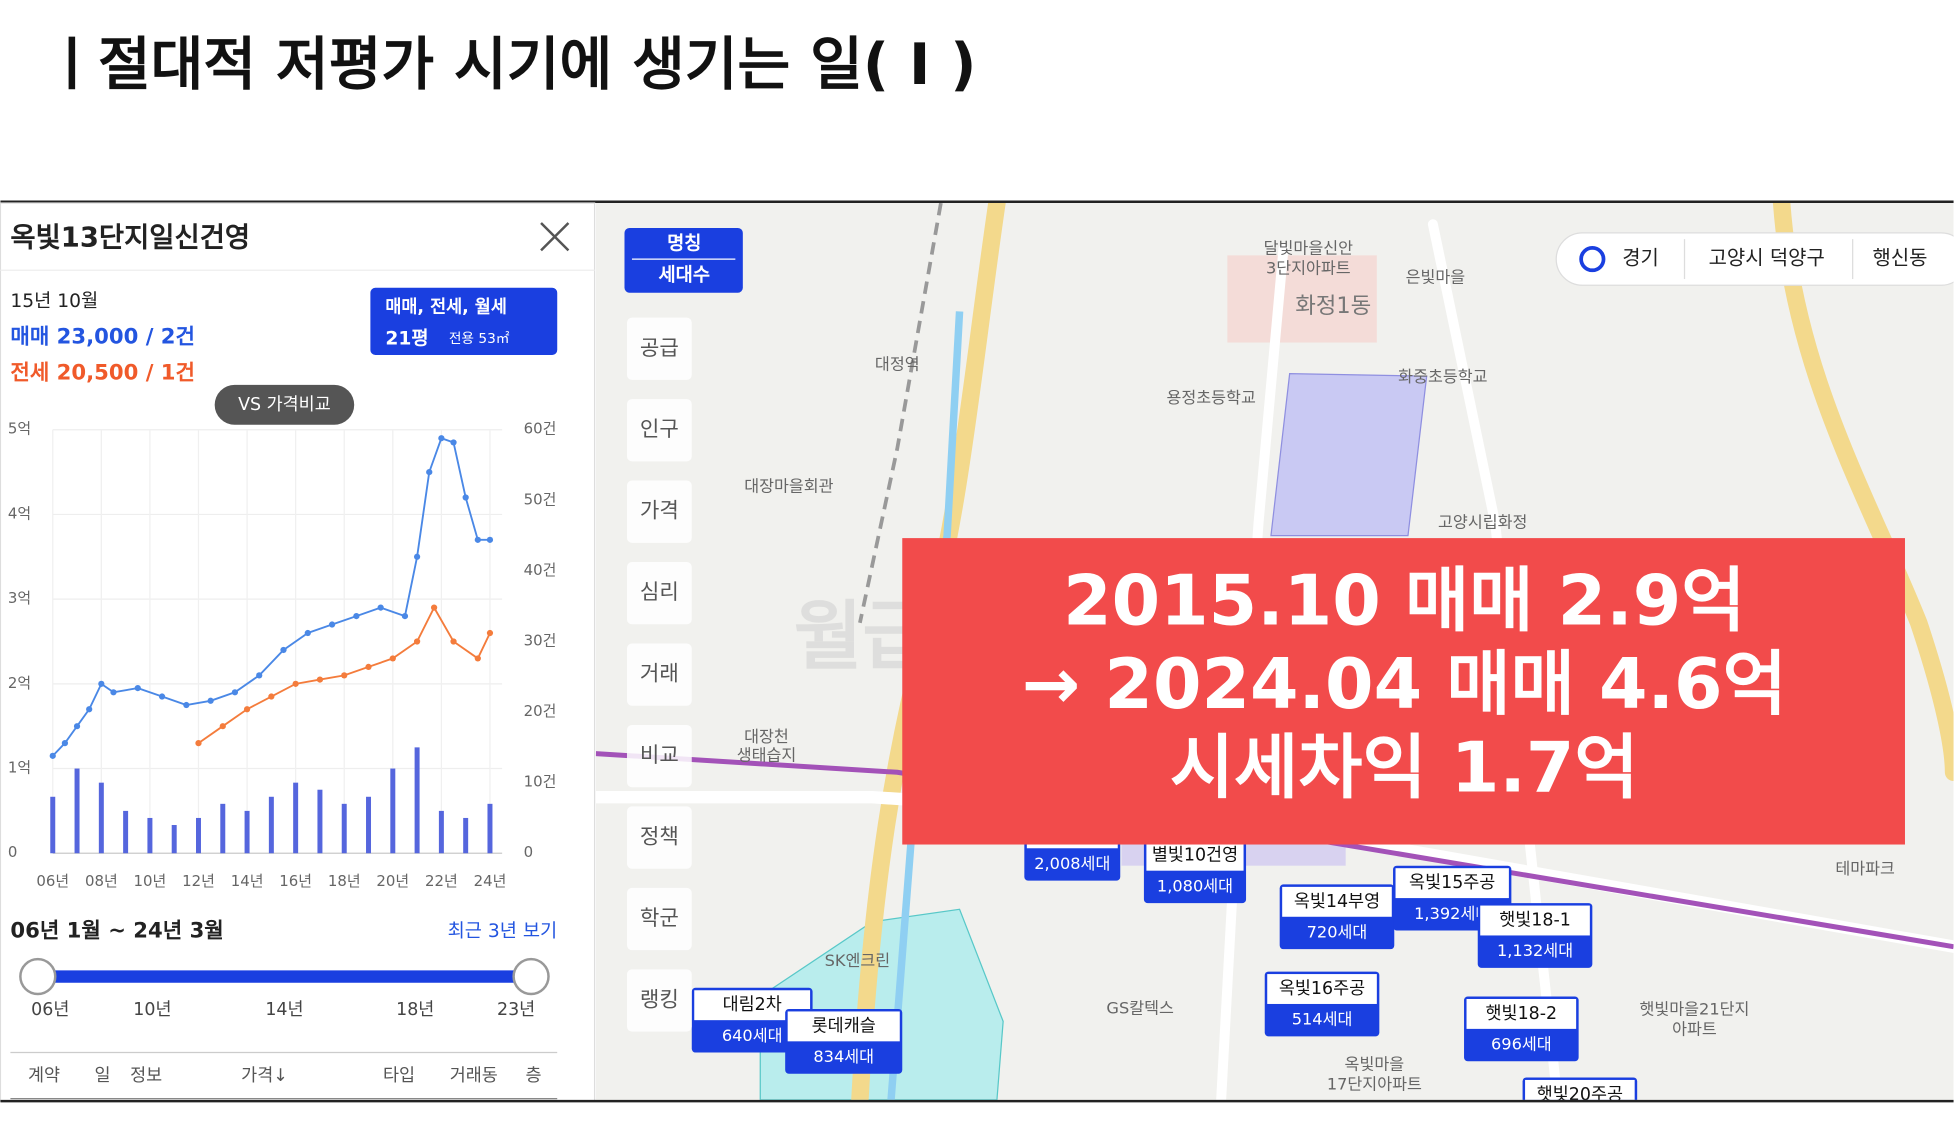 The height and width of the screenshot is (1140, 1954). I want to click on menu-label: 학군, so click(659, 917).